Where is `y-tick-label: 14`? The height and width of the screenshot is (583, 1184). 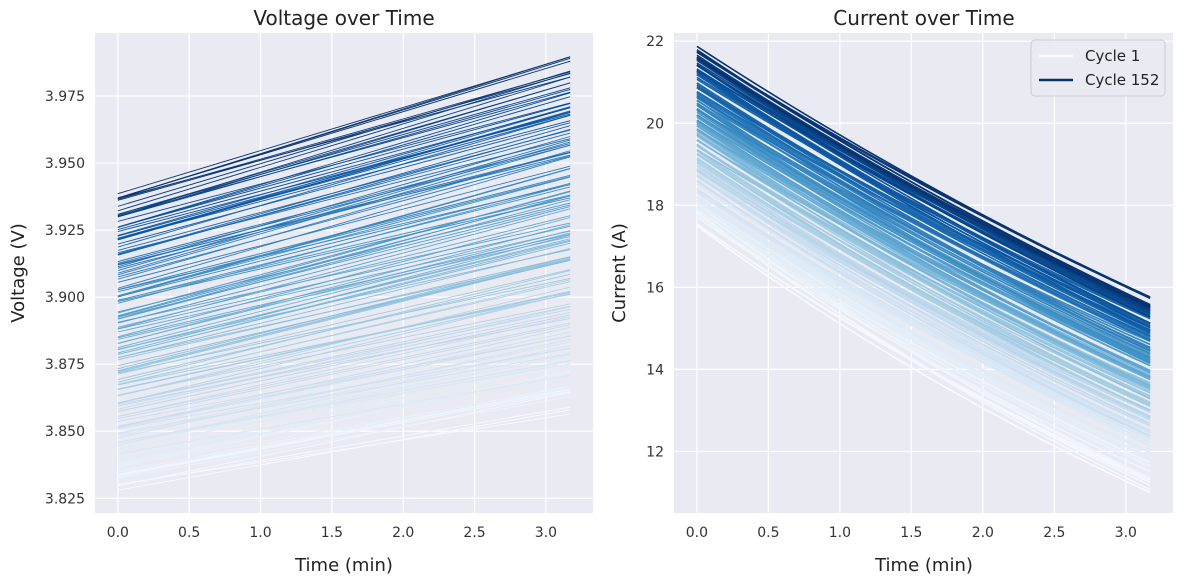
y-tick-label: 14 is located at coordinates (655, 370).